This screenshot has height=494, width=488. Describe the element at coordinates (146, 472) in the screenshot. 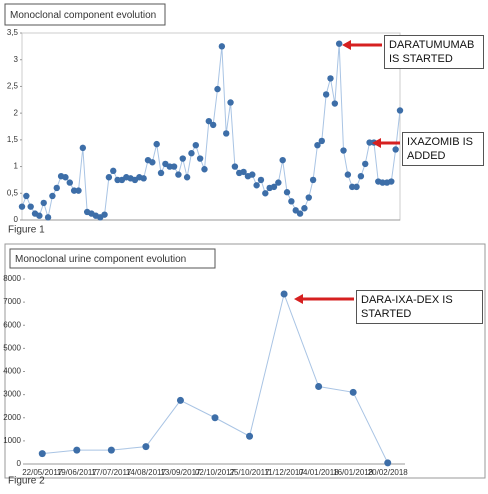

I see `x-tick-label: 14/08/2017` at that location.